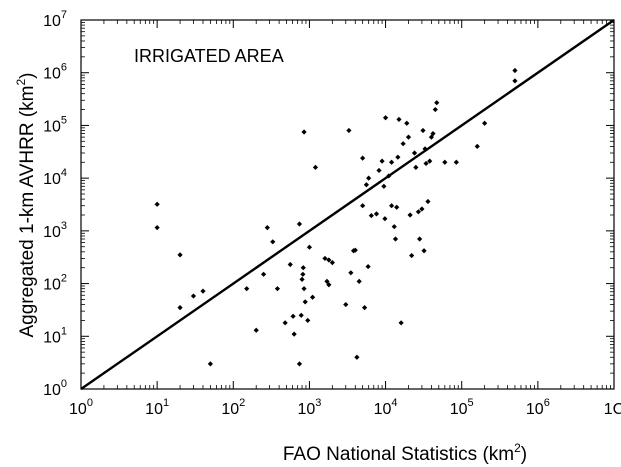 The width and height of the screenshot is (621, 467). Describe the element at coordinates (55, 335) in the screenshot. I see `y-tick-label: 10¹` at that location.